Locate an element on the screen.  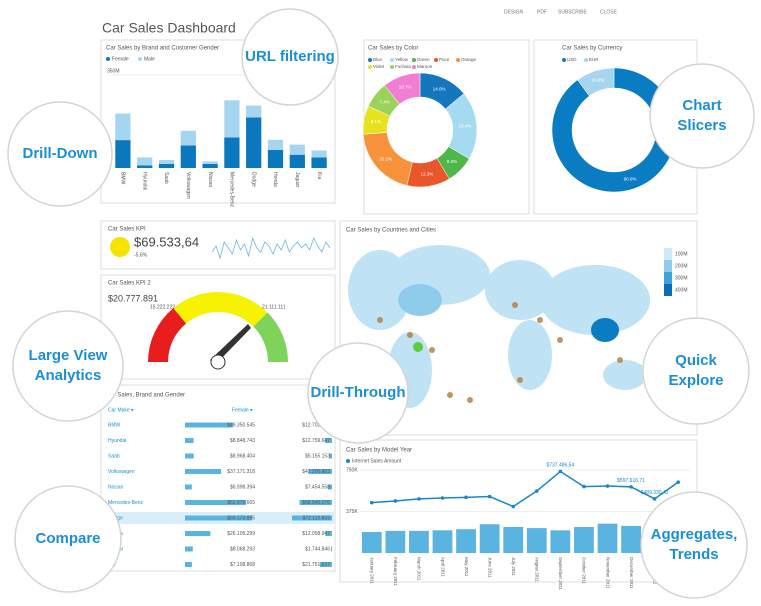
data-label: 7.4% is located at coordinates (384, 101).